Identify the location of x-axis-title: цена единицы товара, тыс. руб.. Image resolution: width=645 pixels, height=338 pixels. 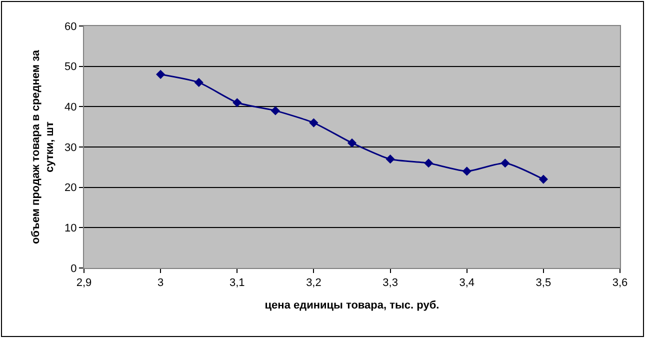
(352, 305).